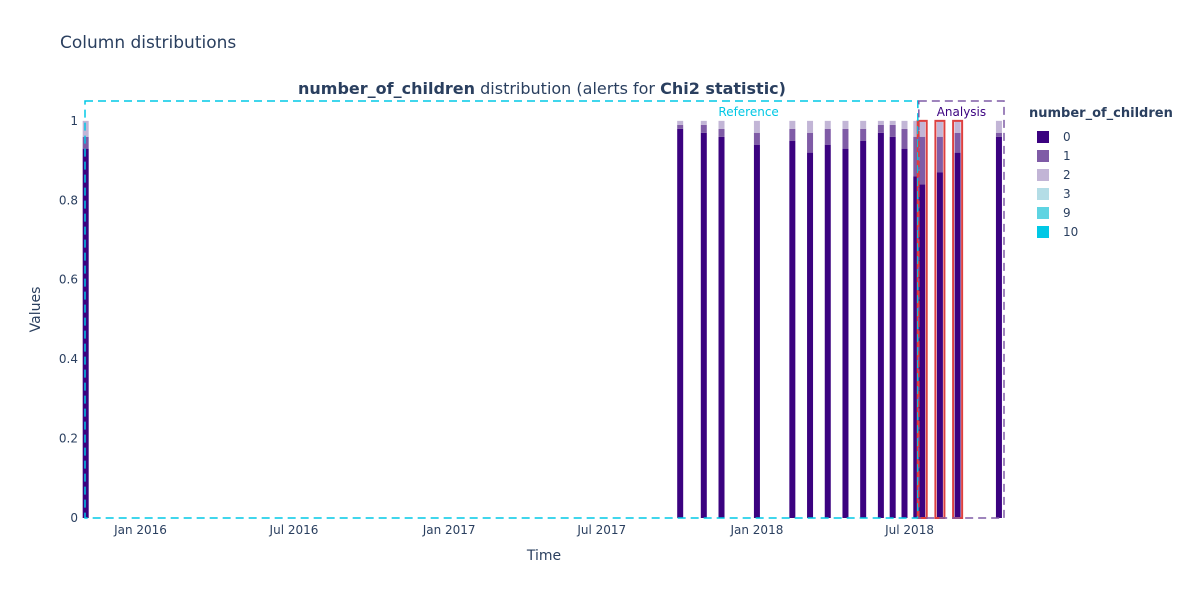 The image size is (1200, 600). I want to click on legend-item: 2, so click(1101, 174).